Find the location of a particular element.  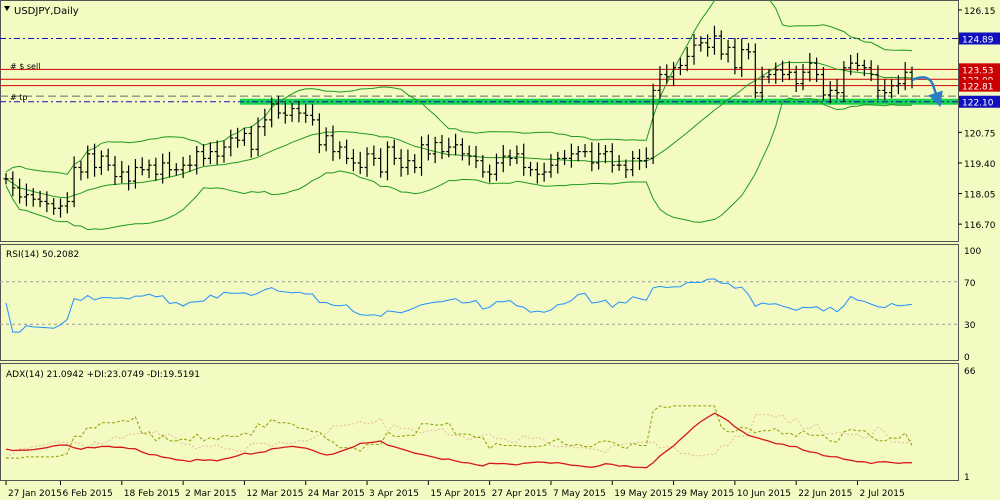

date-tick-label: 15 Apr 2015 is located at coordinates (458, 494).